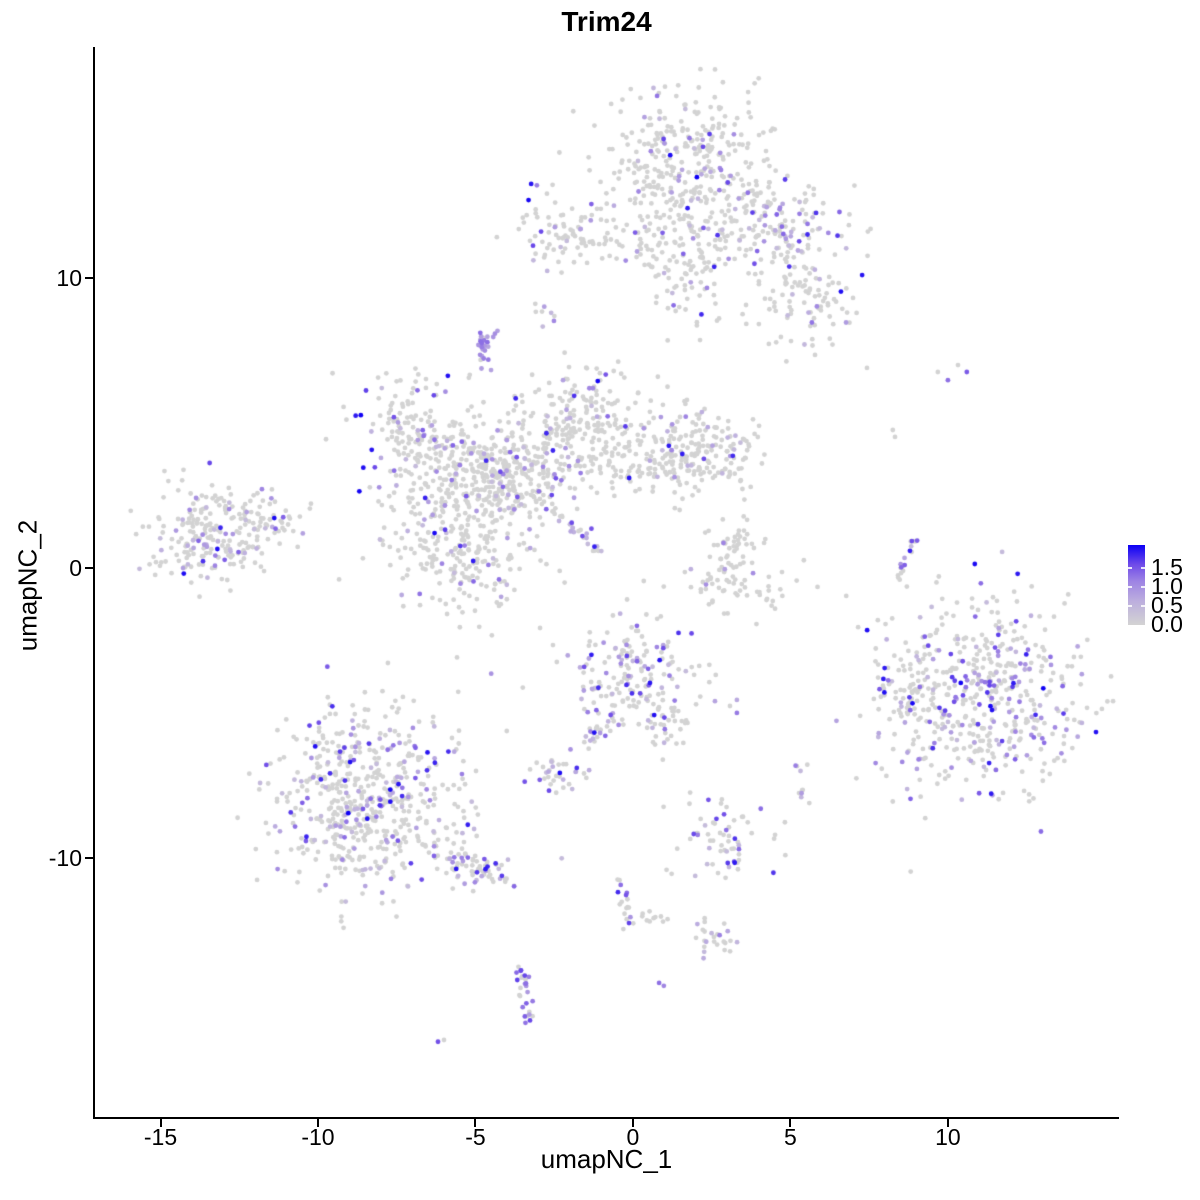  What do you see at coordinates (69, 278) in the screenshot?
I see `y-tick-label: 10` at bounding box center [69, 278].